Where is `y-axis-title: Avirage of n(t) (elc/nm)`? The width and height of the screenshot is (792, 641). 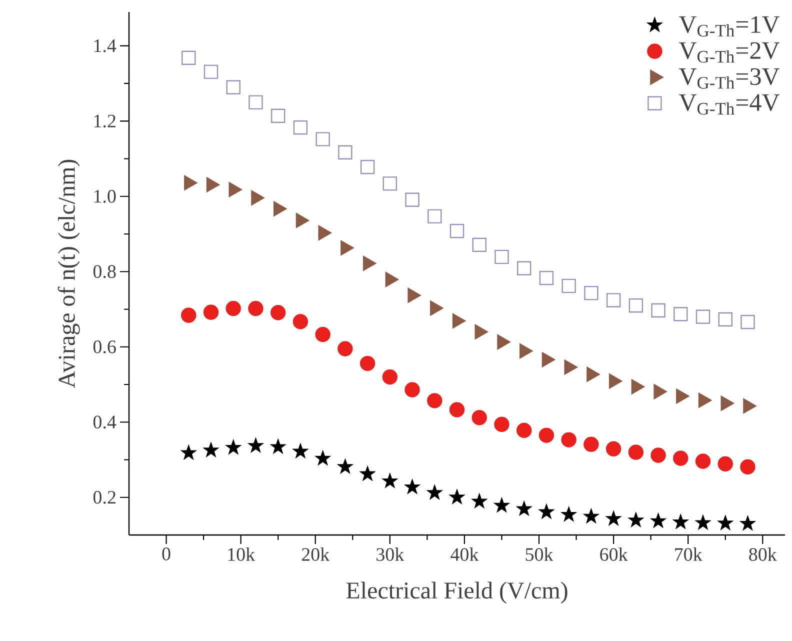
y-axis-title: Avirage of n(t) (elc/nm) is located at coordinates (69, 274).